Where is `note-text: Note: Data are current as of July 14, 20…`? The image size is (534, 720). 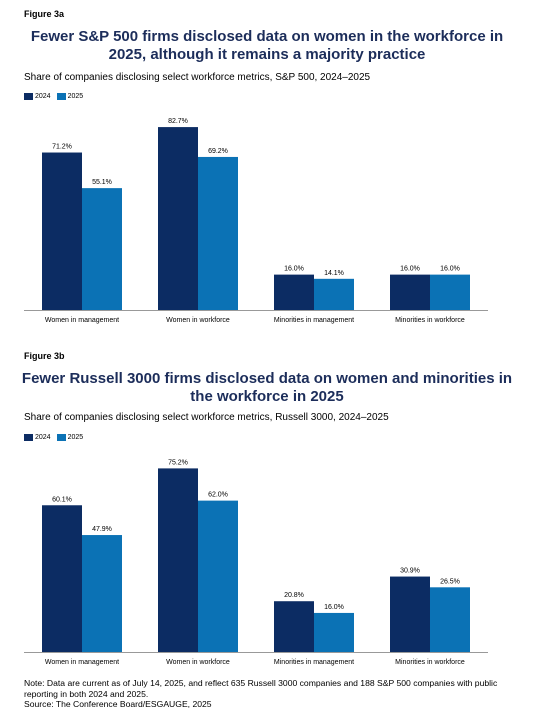
note-text: Note: Data are current as of July 14, 20… is located at coordinates (261, 688).